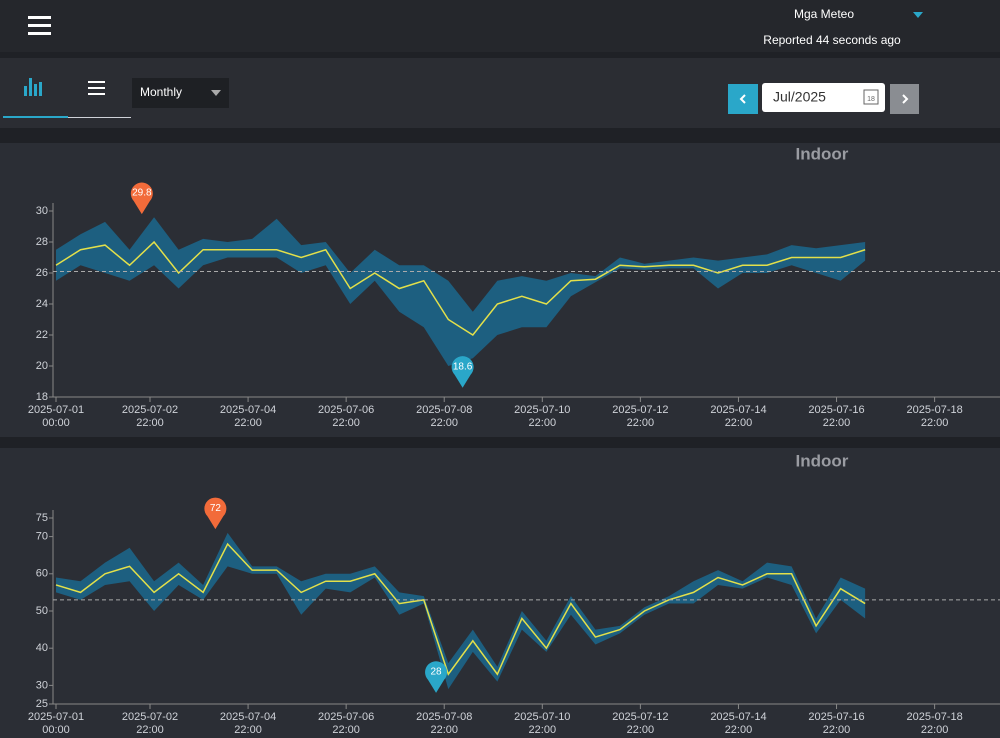  I want to click on next-icon, so click(905, 99).